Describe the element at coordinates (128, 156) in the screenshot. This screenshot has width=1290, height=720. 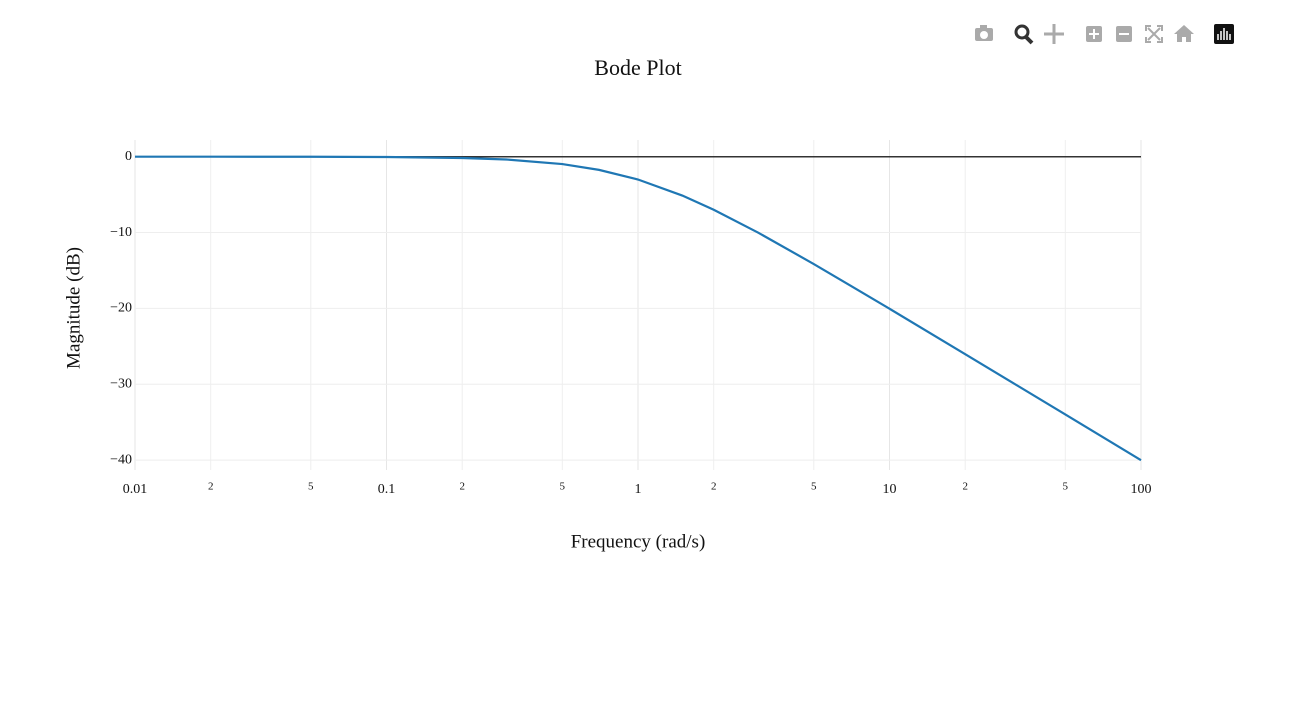
I see `y-tick-label: 0` at that location.